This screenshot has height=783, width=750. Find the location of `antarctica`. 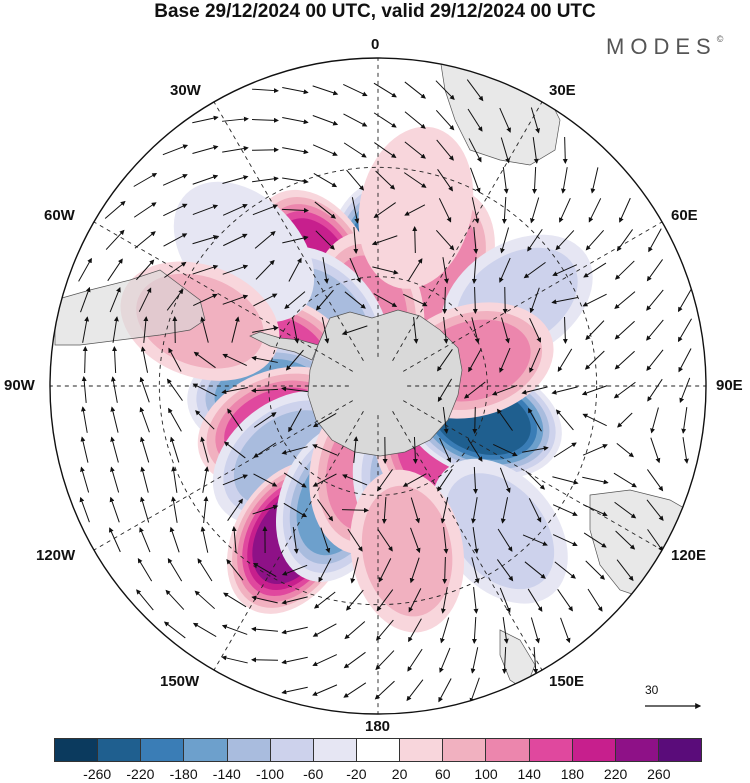

antarctica is located at coordinates (385, 383).